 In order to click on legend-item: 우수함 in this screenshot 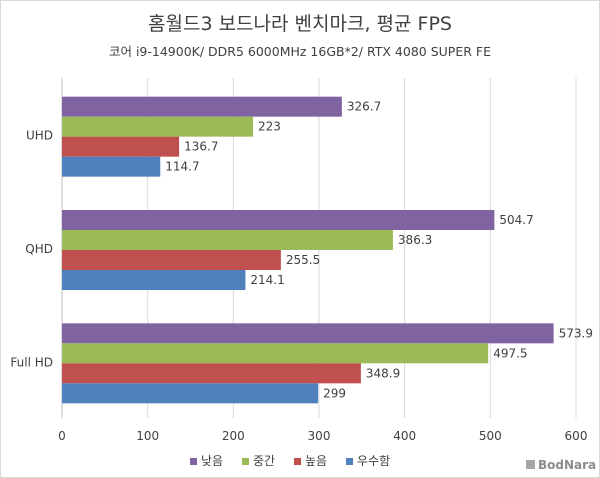, I will do `click(373, 461)`.